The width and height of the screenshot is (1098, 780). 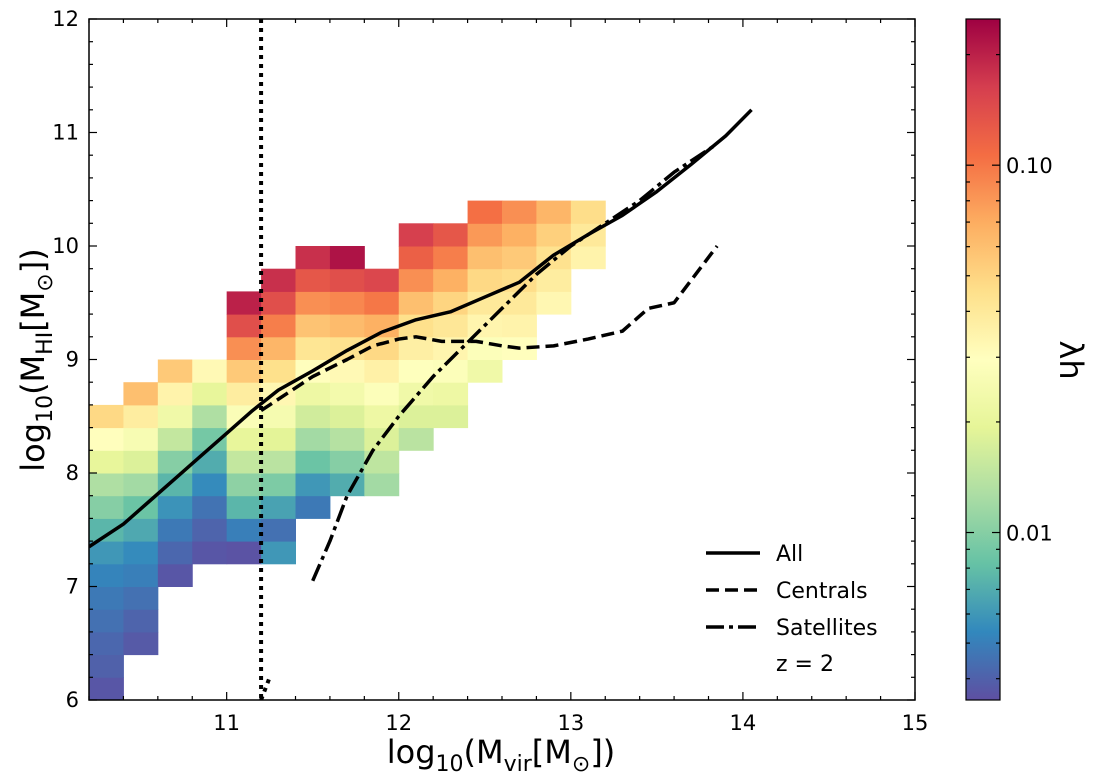 I want to click on resolution-limit-tail, so click(x=265, y=688).